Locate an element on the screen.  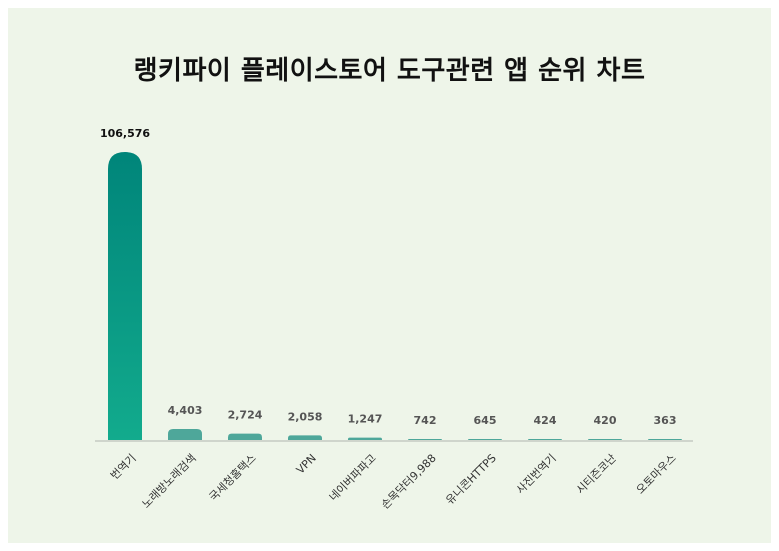
value-label-5: 1,247 is located at coordinates (365, 419).